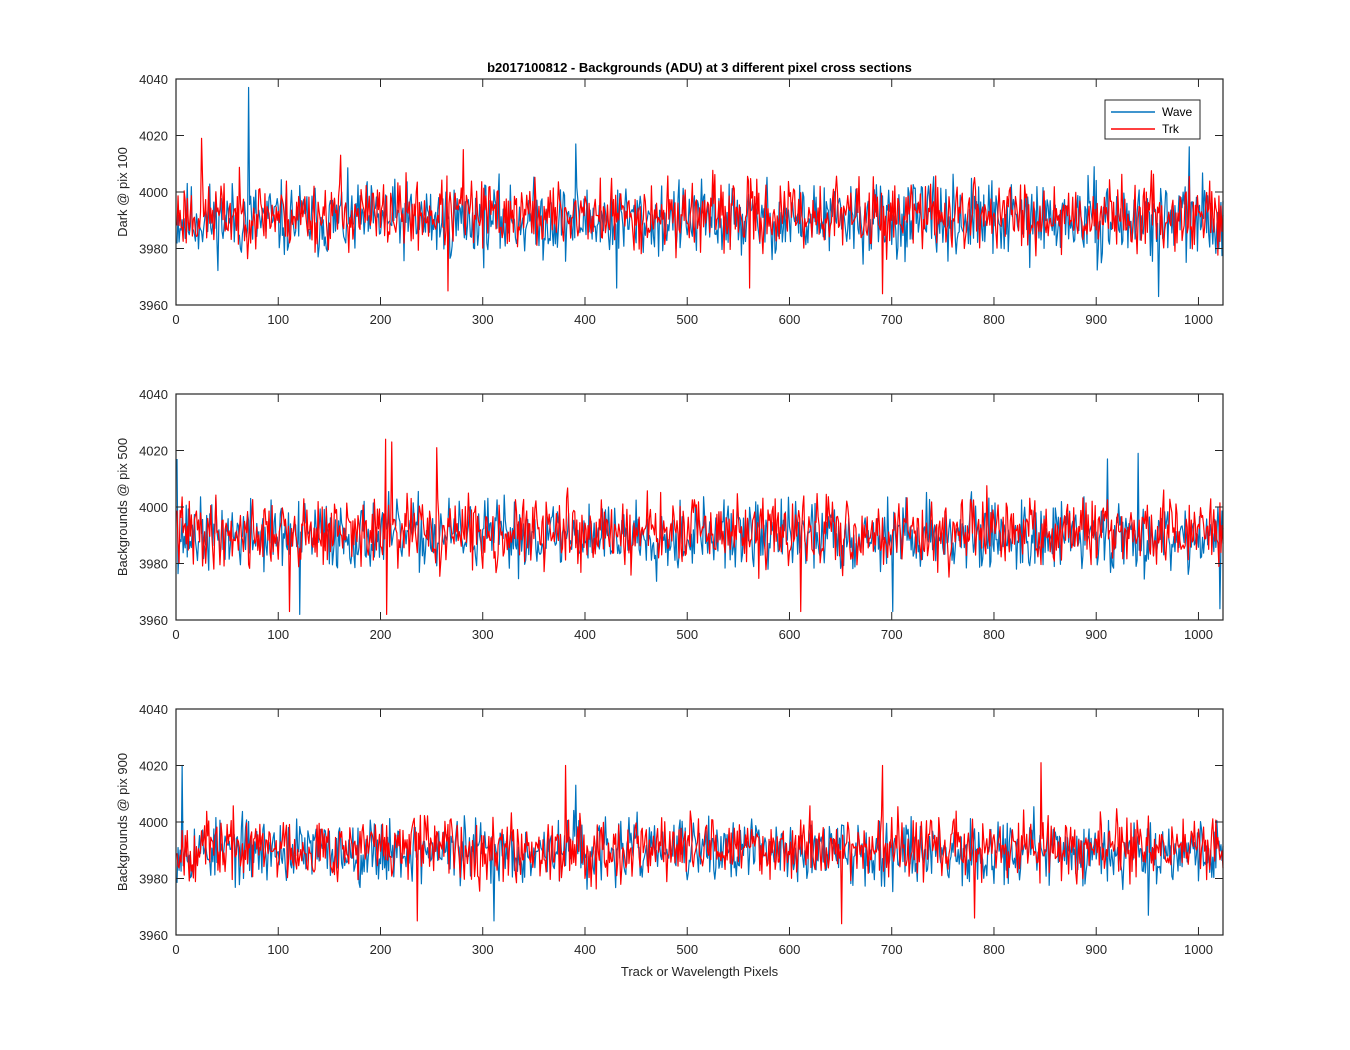  What do you see at coordinates (122, 822) in the screenshot?
I see `y-axis-label: Backgrounds @ pix 900` at bounding box center [122, 822].